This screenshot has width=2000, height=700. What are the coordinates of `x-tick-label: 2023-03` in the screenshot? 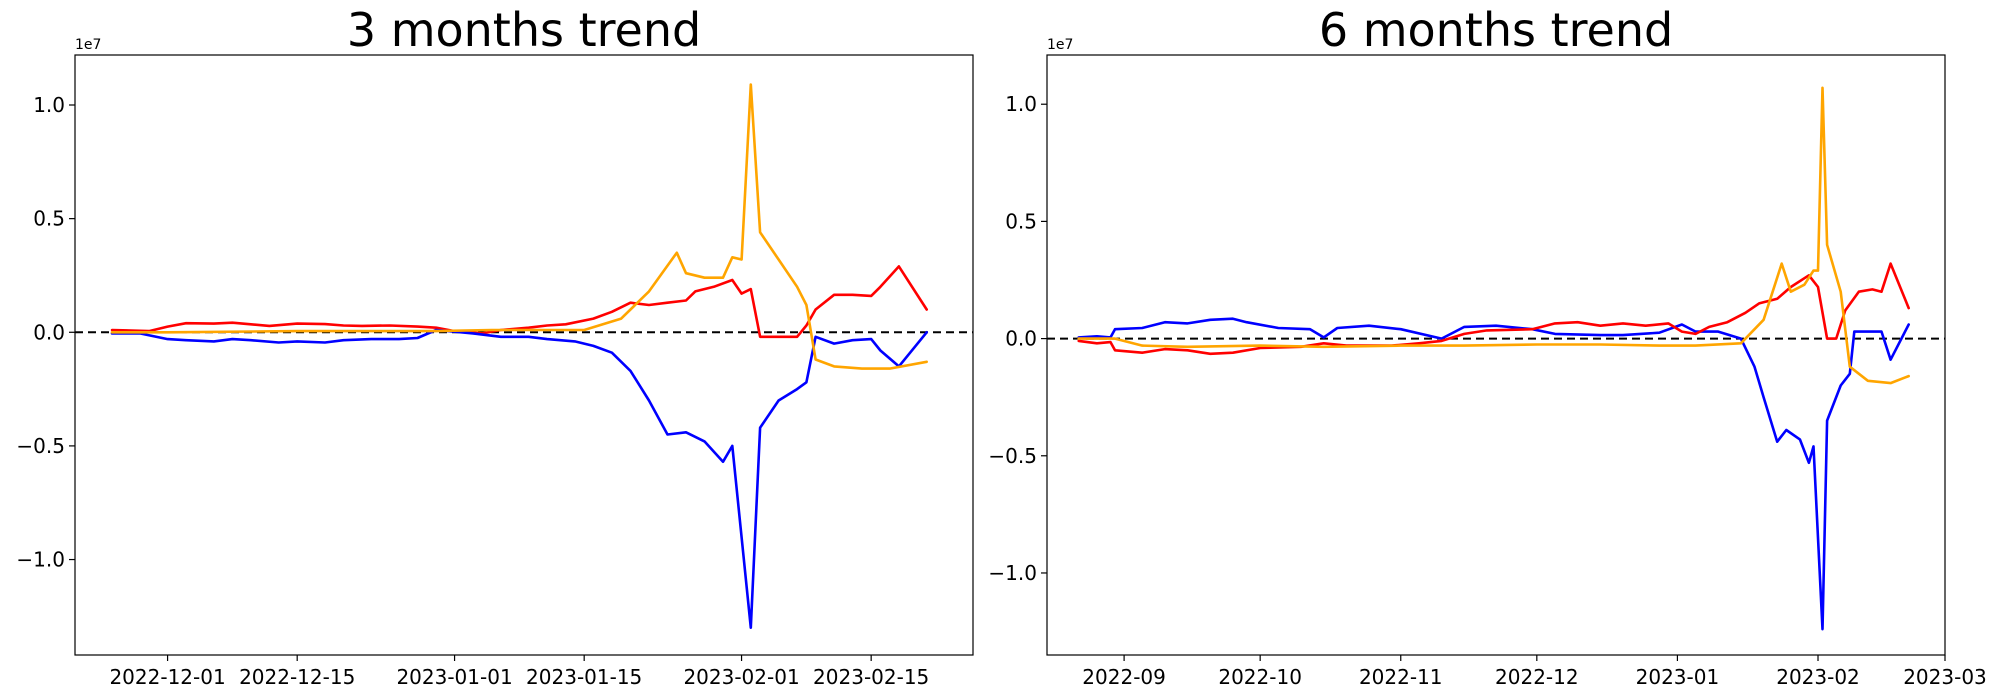 It's located at (1945, 677).